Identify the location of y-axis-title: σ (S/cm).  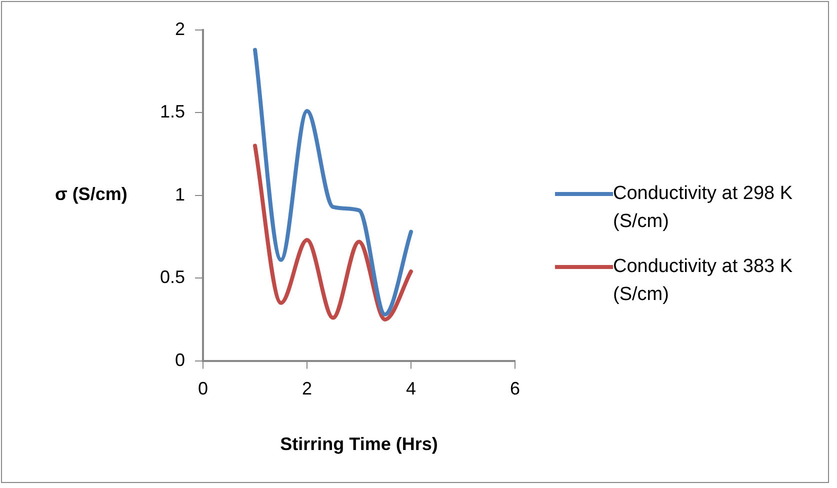
(91, 194).